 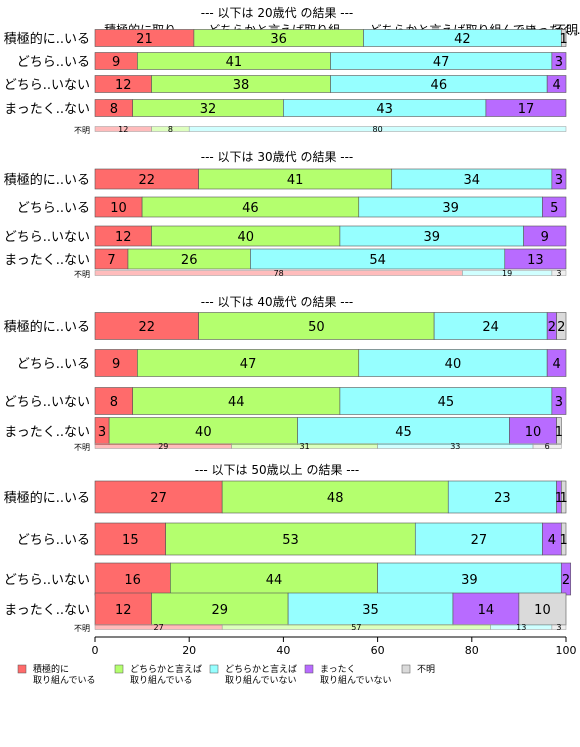 I want to click on data-label: 53, so click(x=290, y=540).